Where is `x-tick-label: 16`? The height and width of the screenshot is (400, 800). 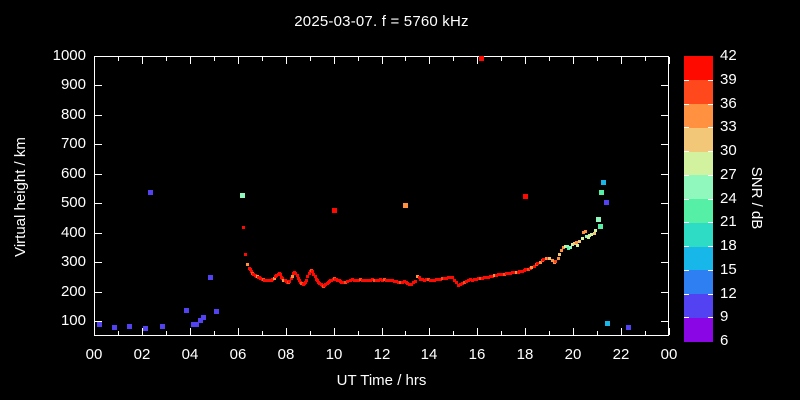 x-tick-label: 16 is located at coordinates (477, 354).